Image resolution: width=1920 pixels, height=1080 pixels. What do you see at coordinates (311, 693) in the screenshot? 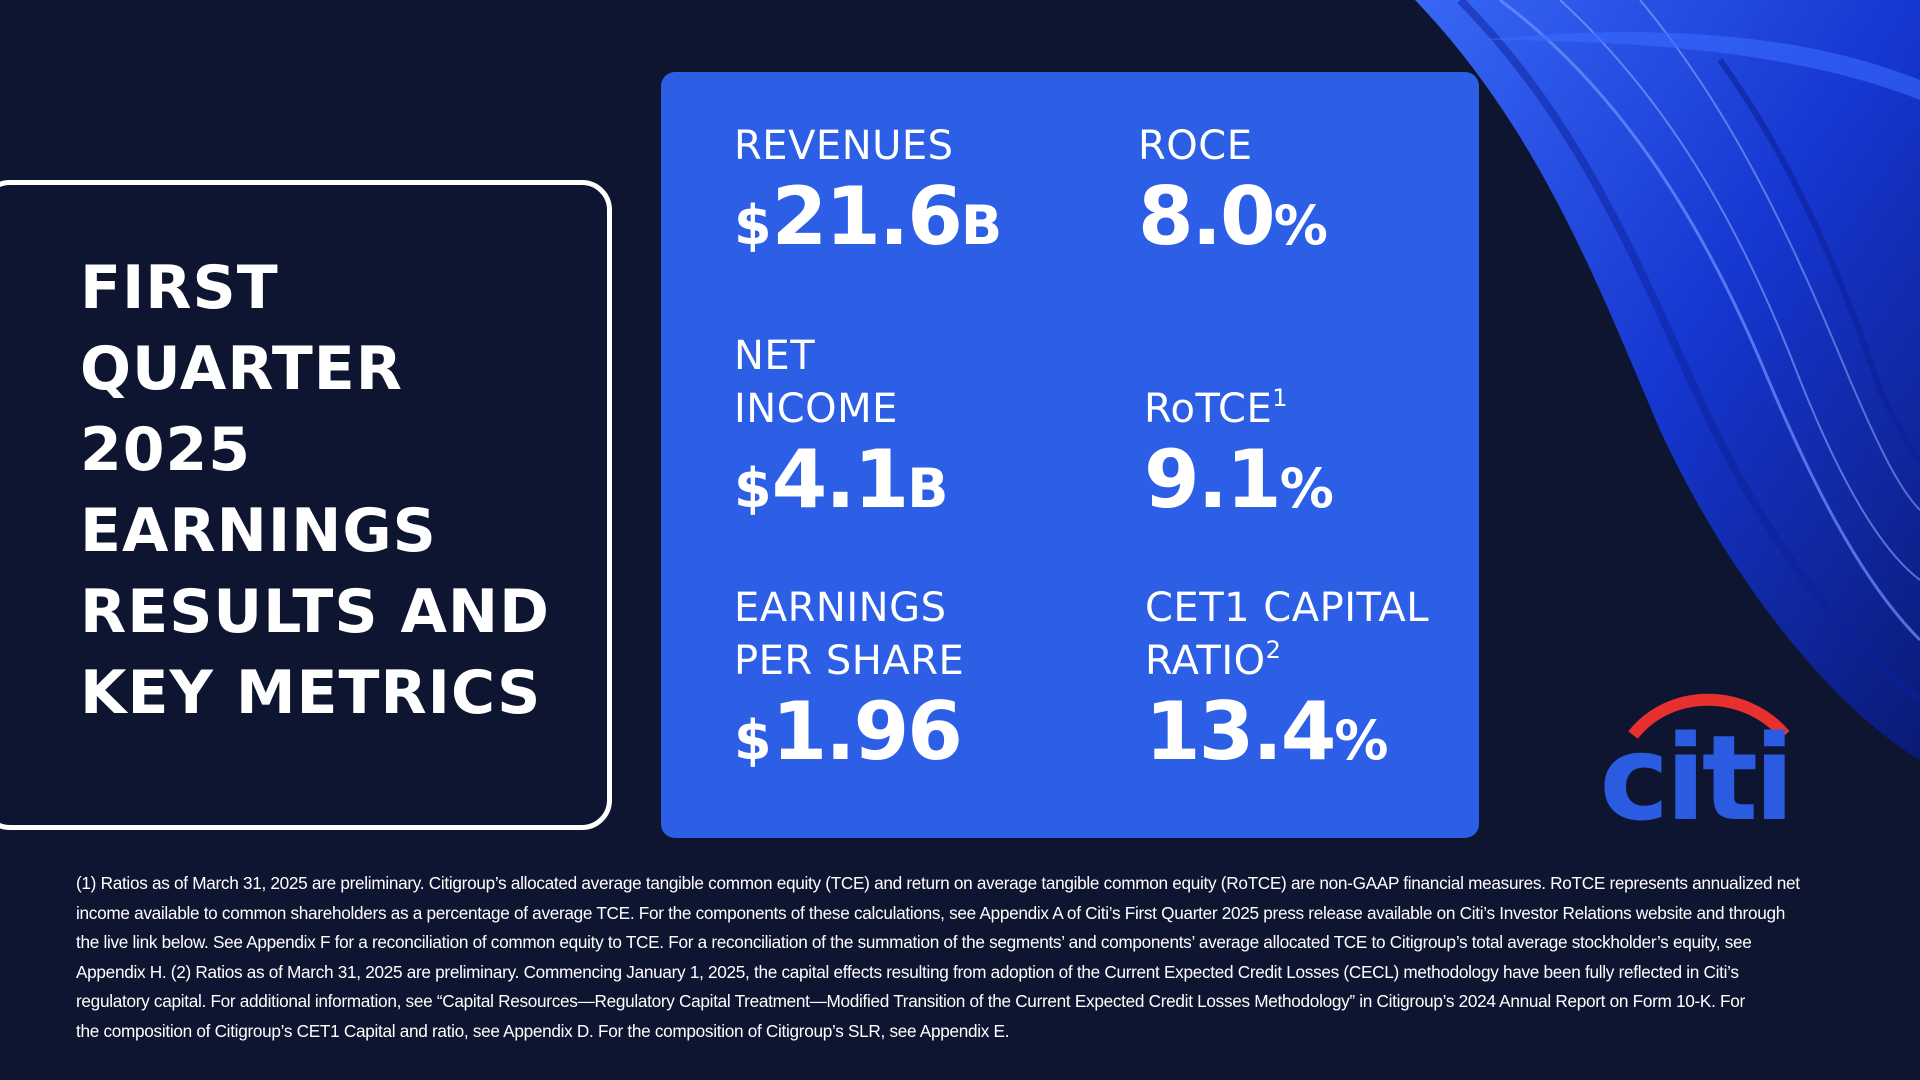
I see `title-line: KEY METRICS` at bounding box center [311, 693].